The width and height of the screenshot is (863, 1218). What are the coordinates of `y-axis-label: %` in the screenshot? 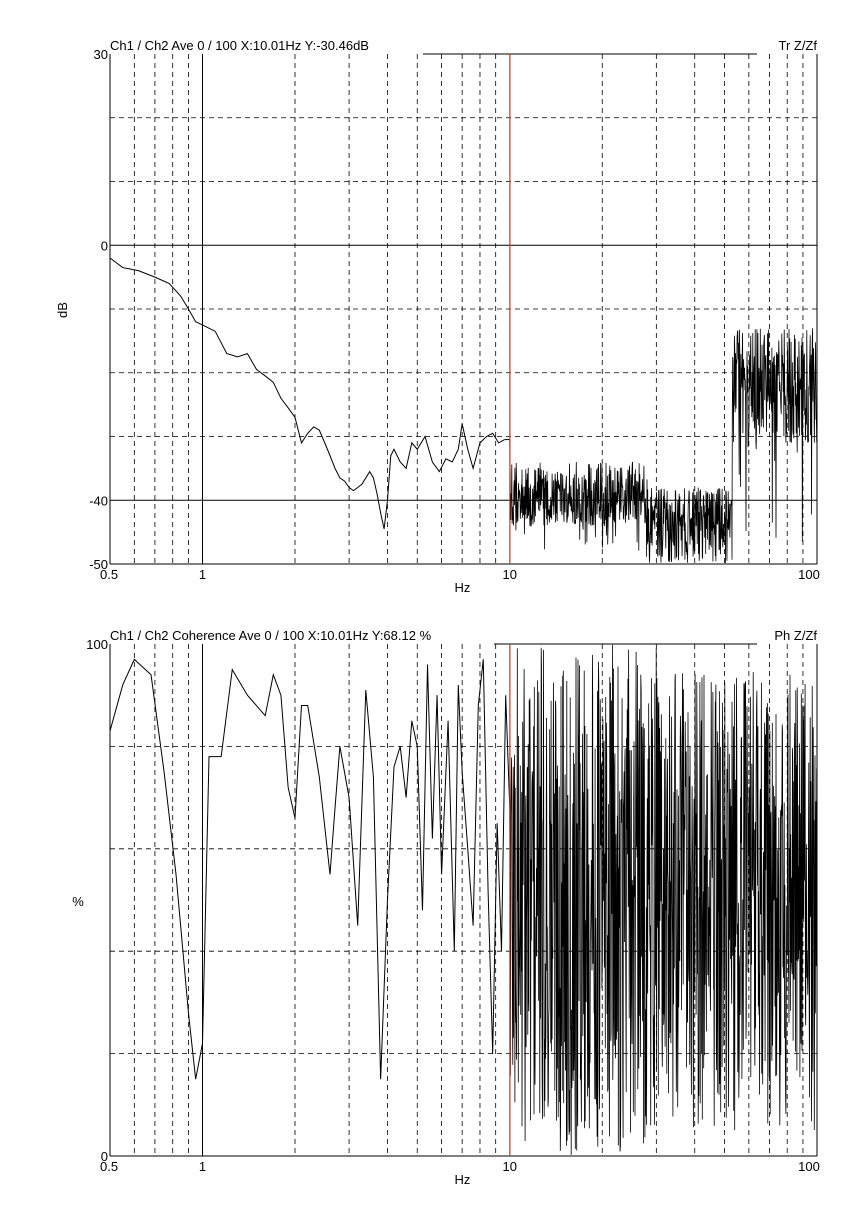 It's located at (78, 901).